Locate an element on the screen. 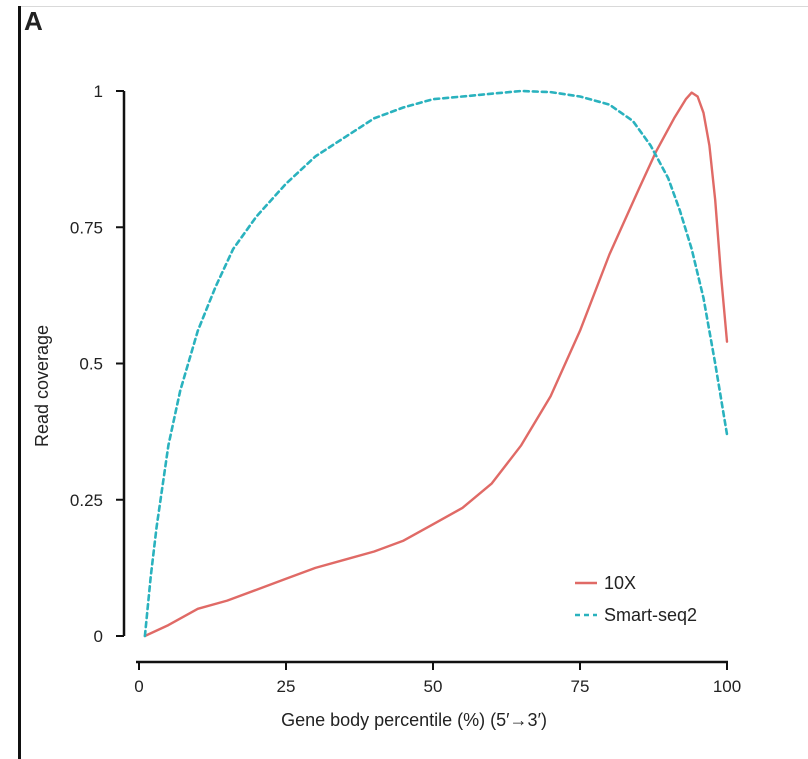 The height and width of the screenshot is (759, 808). x-tick-label: 75 is located at coordinates (580, 686).